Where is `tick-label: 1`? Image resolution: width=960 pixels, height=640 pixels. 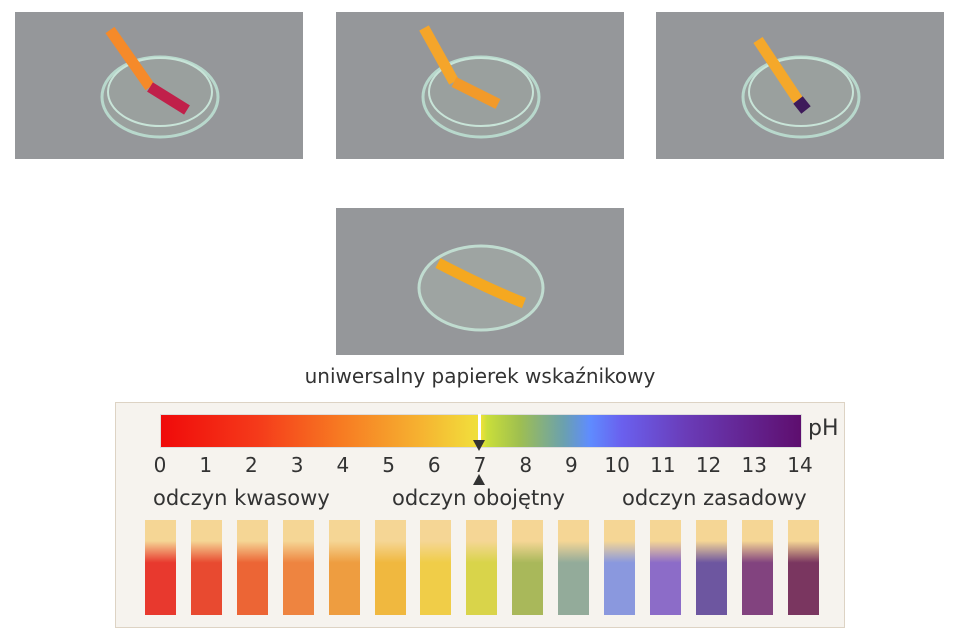 tick-label: 1 is located at coordinates (206, 465).